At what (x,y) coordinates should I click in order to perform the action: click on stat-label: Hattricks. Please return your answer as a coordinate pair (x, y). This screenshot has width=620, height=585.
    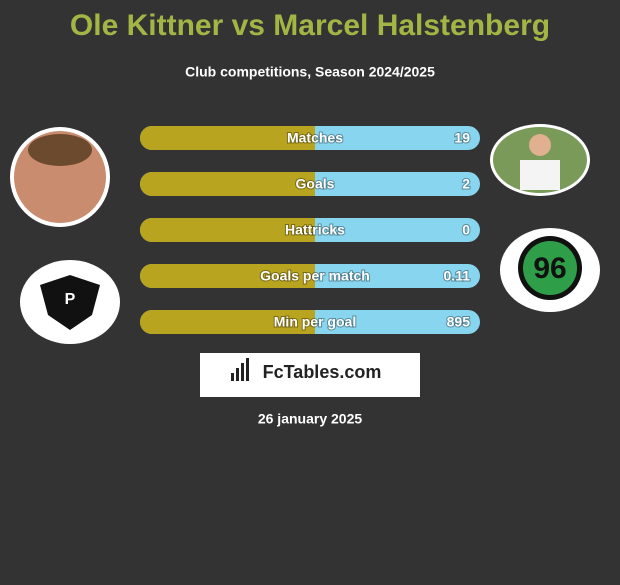
    Looking at the image, I should click on (315, 230).